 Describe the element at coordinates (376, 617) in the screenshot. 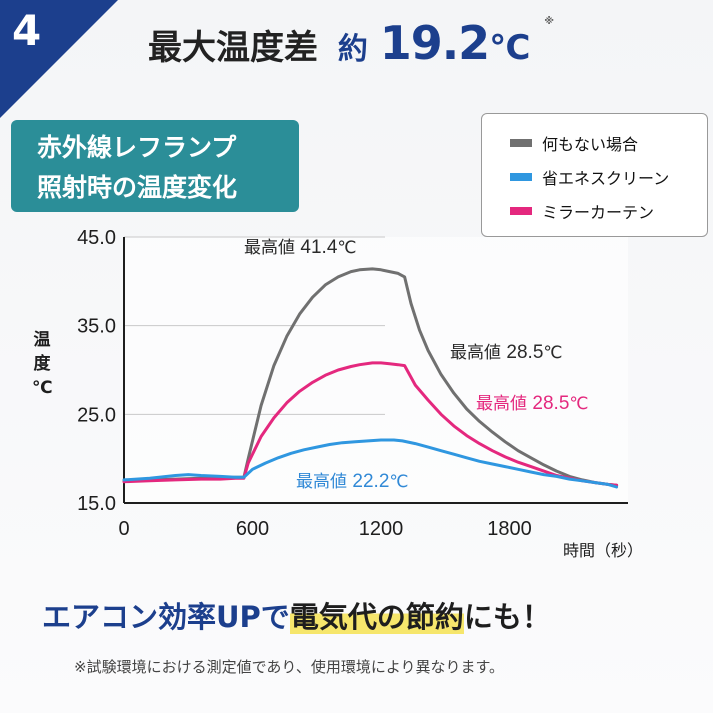

I see `bottom-message-highlight: 電気代の節約` at that location.